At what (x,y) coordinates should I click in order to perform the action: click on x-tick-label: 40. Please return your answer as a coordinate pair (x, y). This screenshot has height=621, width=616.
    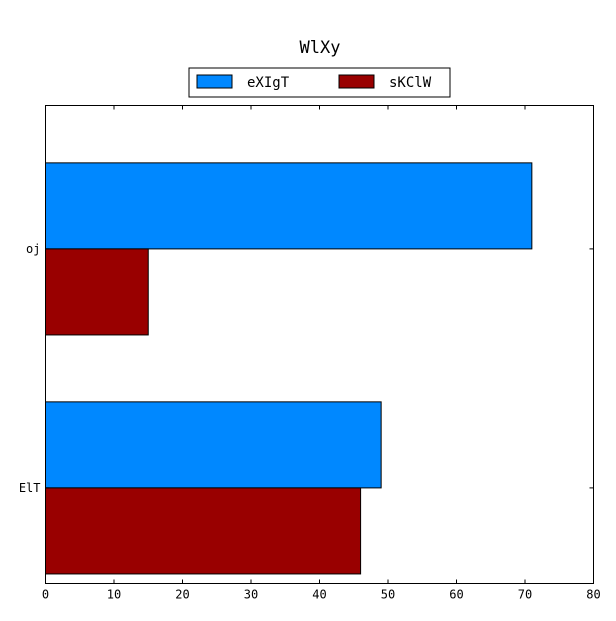
    Looking at the image, I should click on (319, 595).